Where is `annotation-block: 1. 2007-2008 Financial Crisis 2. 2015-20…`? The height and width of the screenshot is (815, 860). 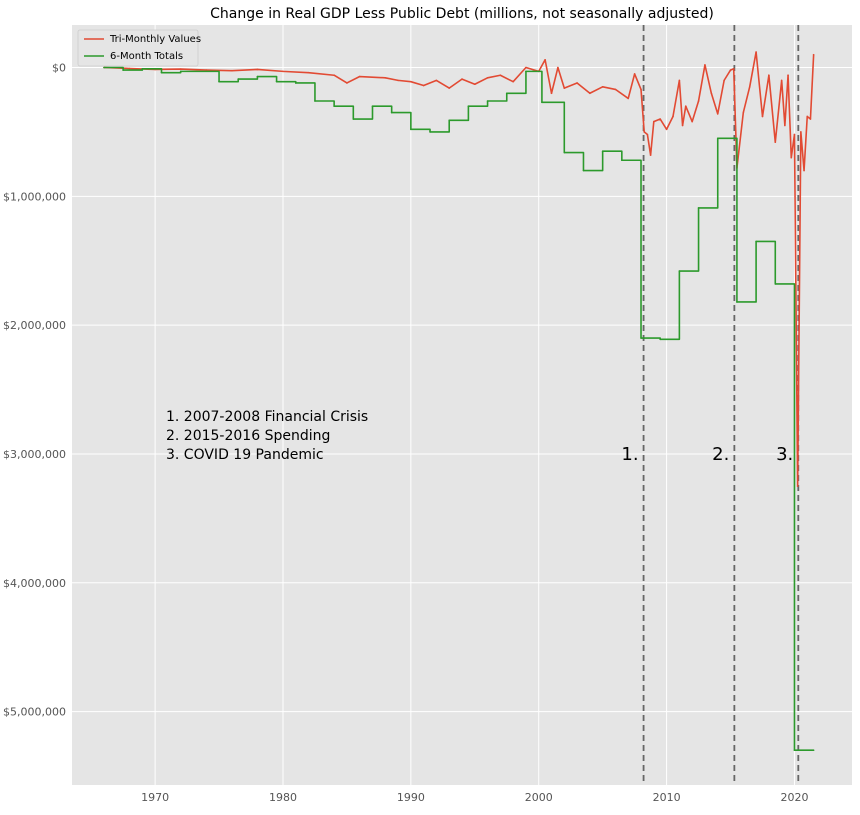 annotation-block: 1. 2007-2008 Financial Crisis 2. 2015-20… is located at coordinates (267, 436).